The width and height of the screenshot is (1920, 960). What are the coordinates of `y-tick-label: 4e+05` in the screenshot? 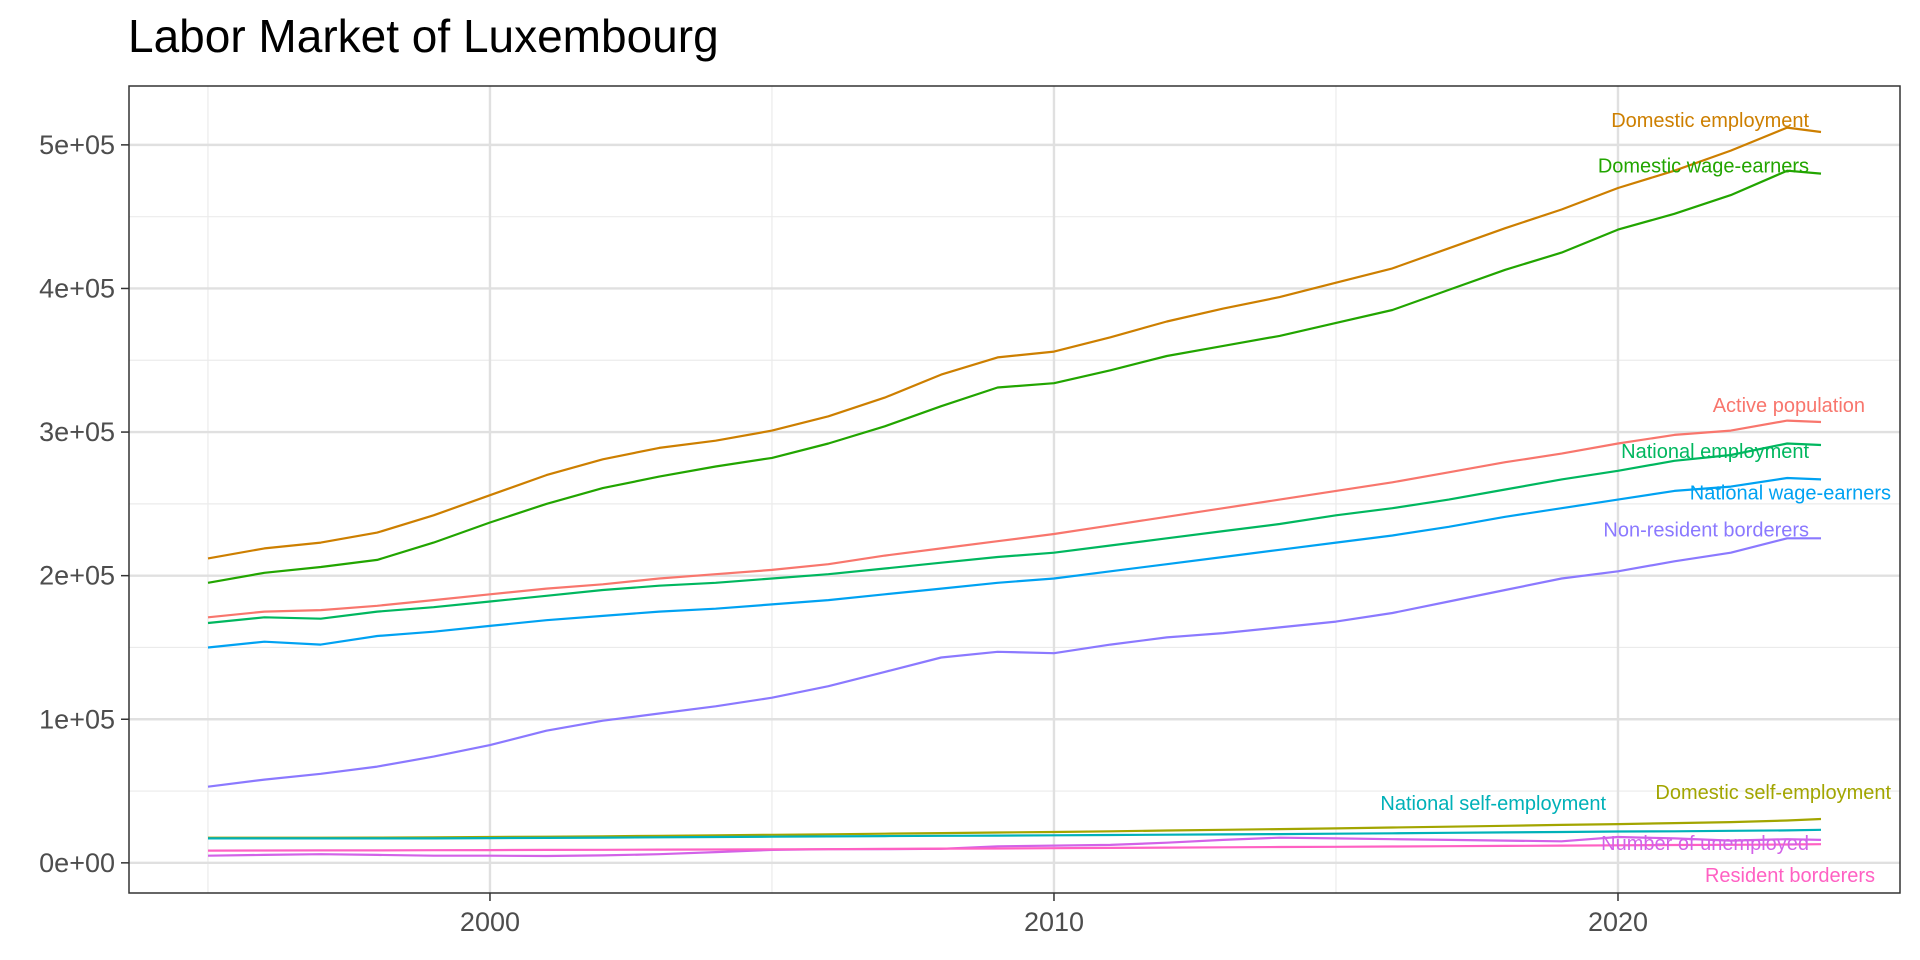 It's located at (77, 288).